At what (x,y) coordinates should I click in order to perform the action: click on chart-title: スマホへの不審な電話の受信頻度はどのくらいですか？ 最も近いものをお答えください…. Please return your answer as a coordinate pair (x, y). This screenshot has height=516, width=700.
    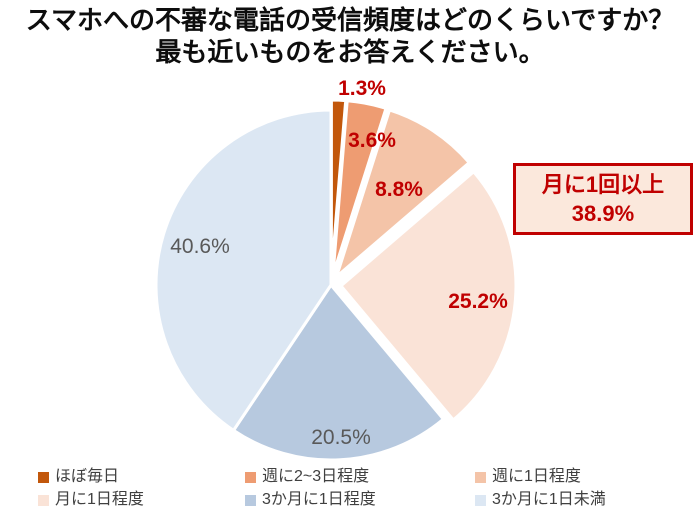
    Looking at the image, I should click on (350, 36).